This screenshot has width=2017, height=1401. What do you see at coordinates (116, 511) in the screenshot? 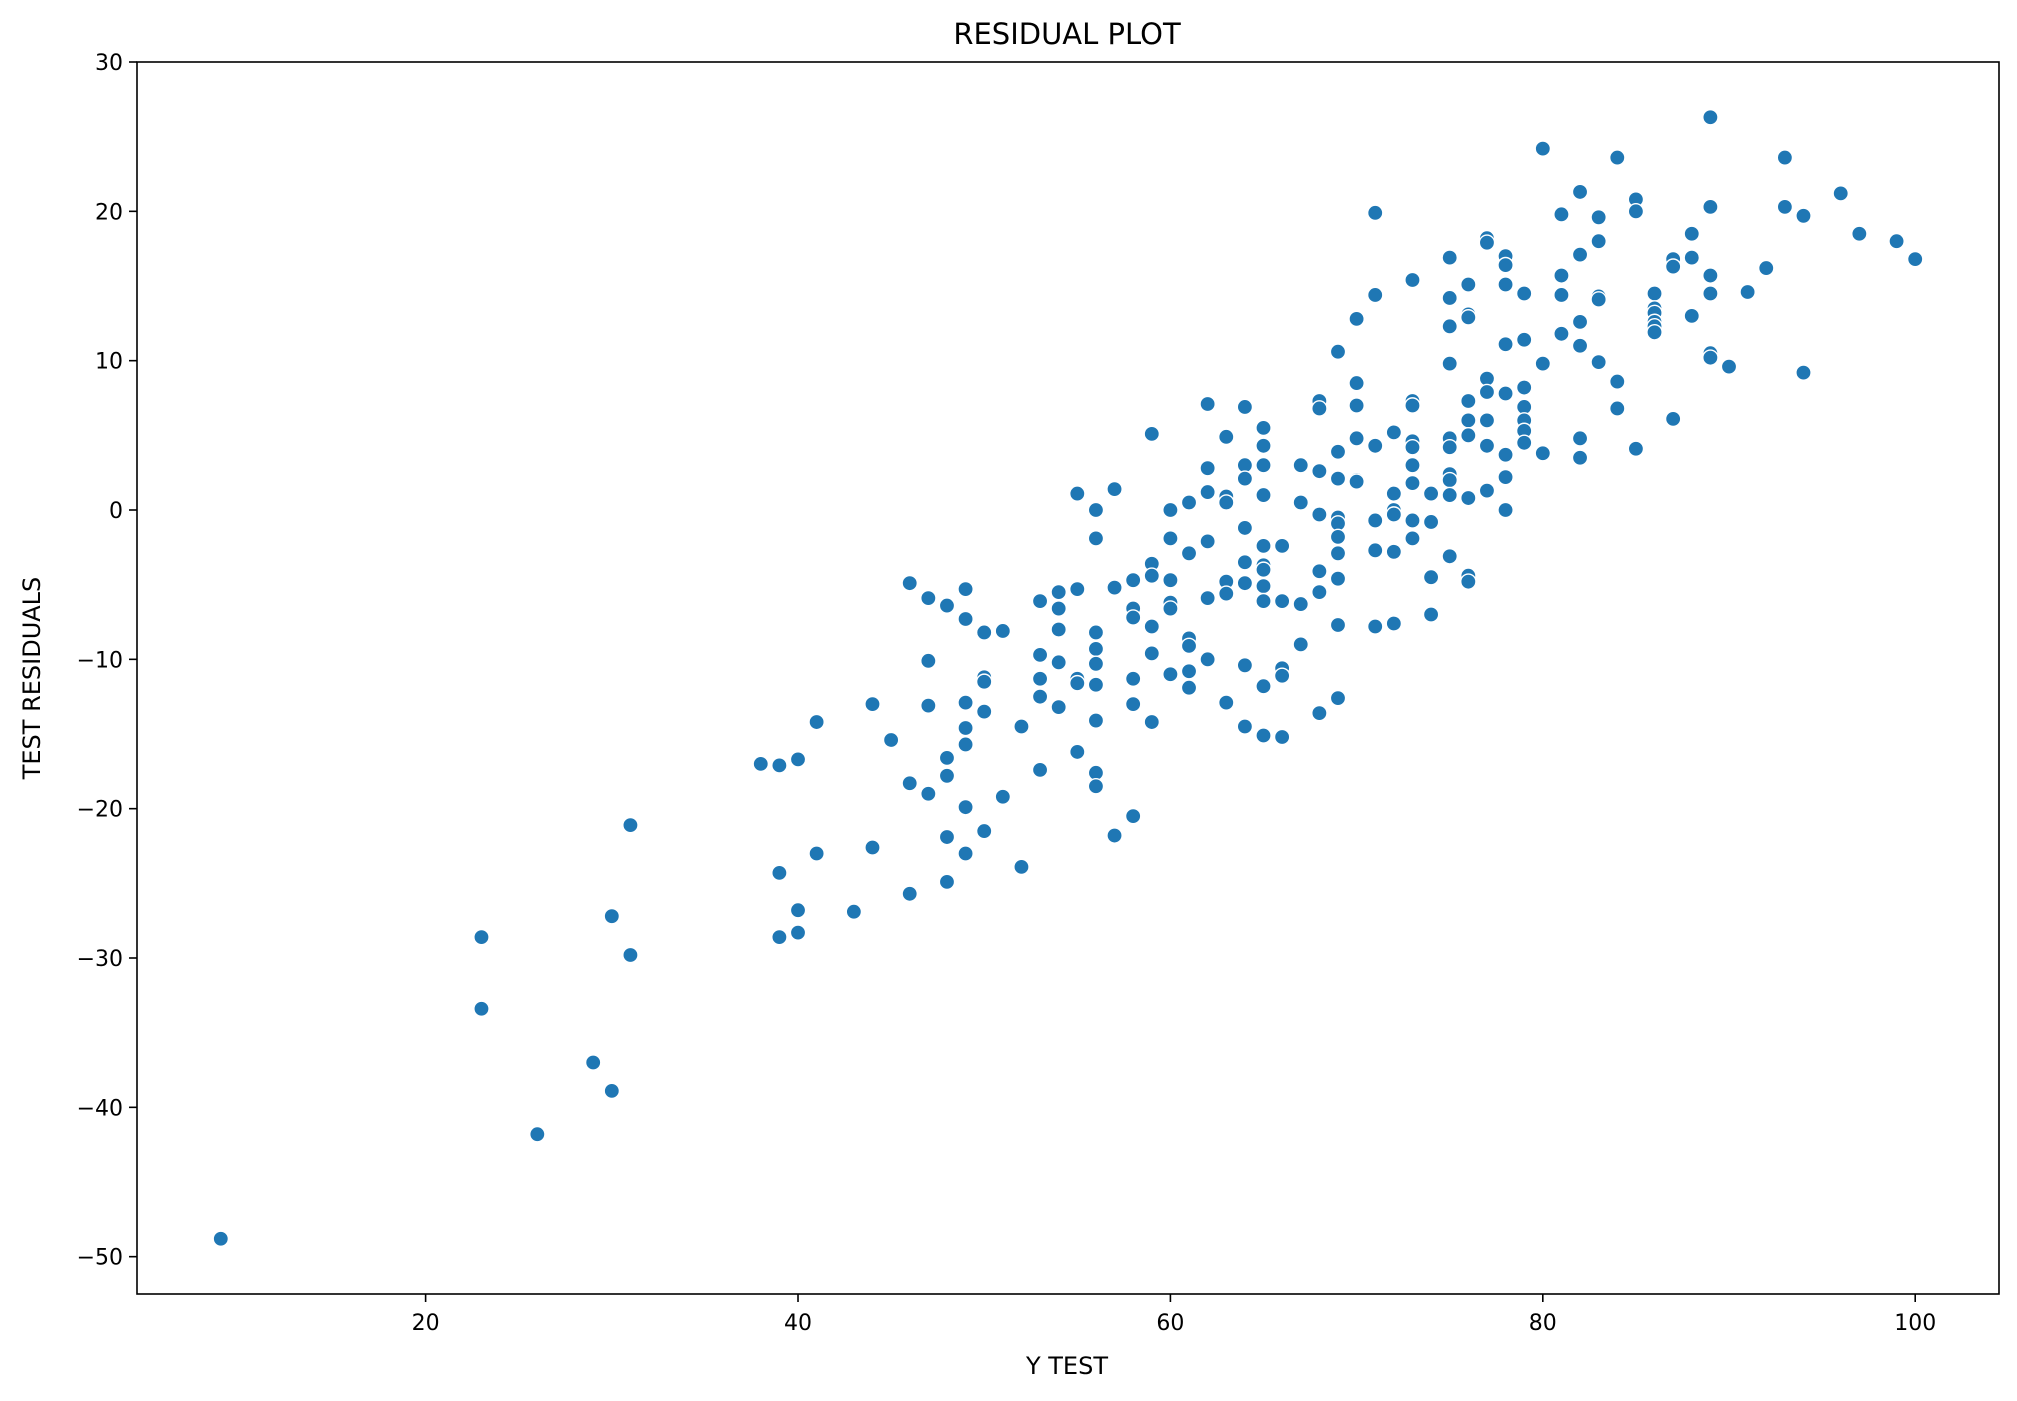
I see `y-tick-label: 0` at bounding box center [116, 511].